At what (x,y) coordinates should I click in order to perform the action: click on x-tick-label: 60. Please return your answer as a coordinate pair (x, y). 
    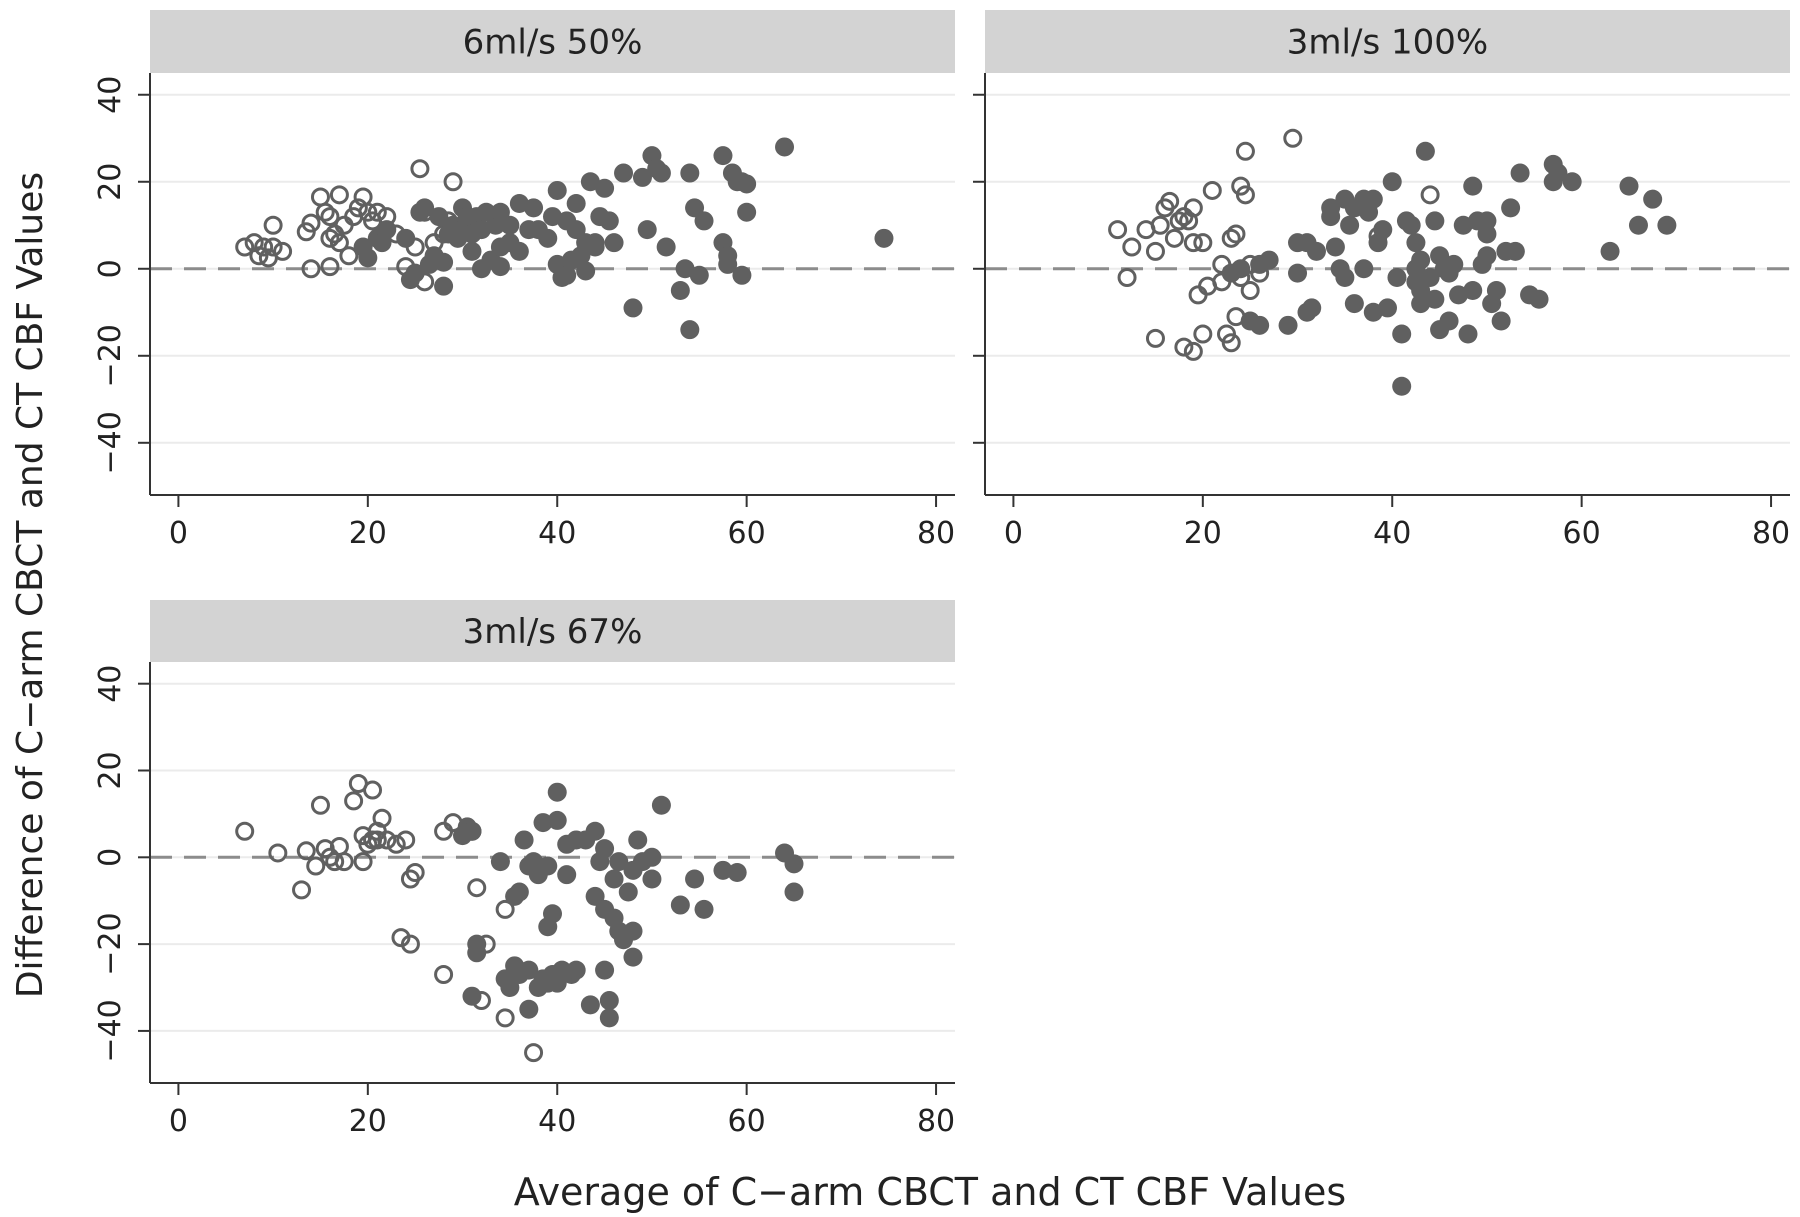
    Looking at the image, I should click on (747, 1121).